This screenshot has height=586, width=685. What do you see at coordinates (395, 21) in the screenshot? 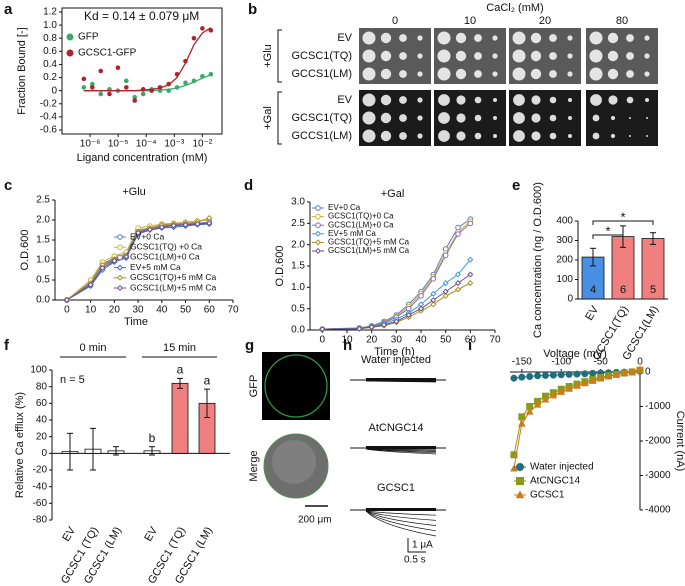
I see `column-label: 0` at bounding box center [395, 21].